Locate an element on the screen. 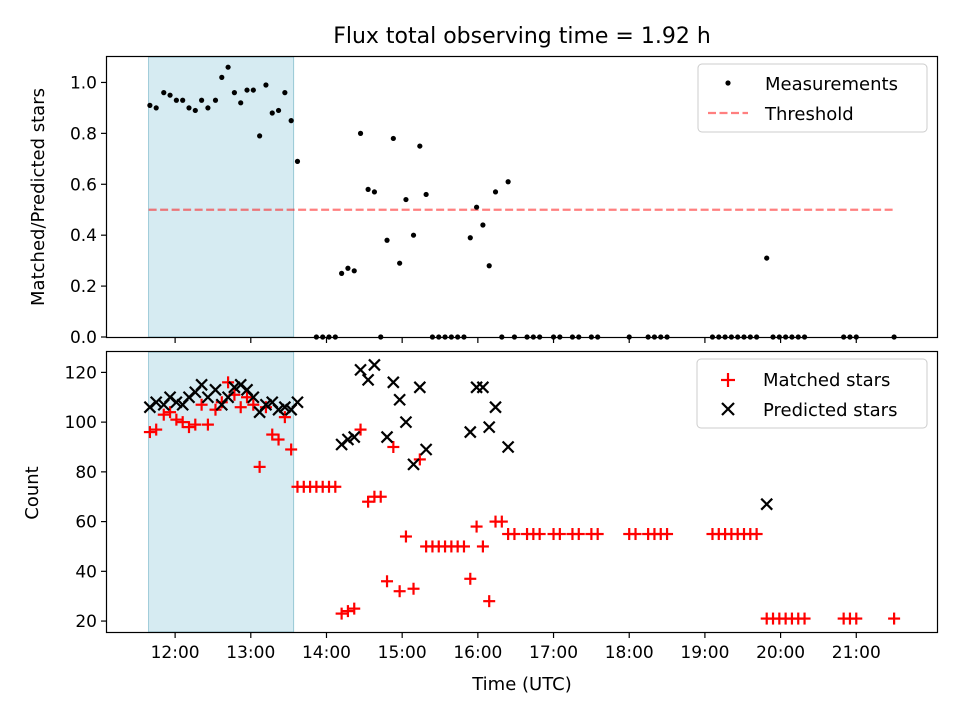 This screenshot has width=960, height=720. y-tick-label: 40 is located at coordinates (86, 572).